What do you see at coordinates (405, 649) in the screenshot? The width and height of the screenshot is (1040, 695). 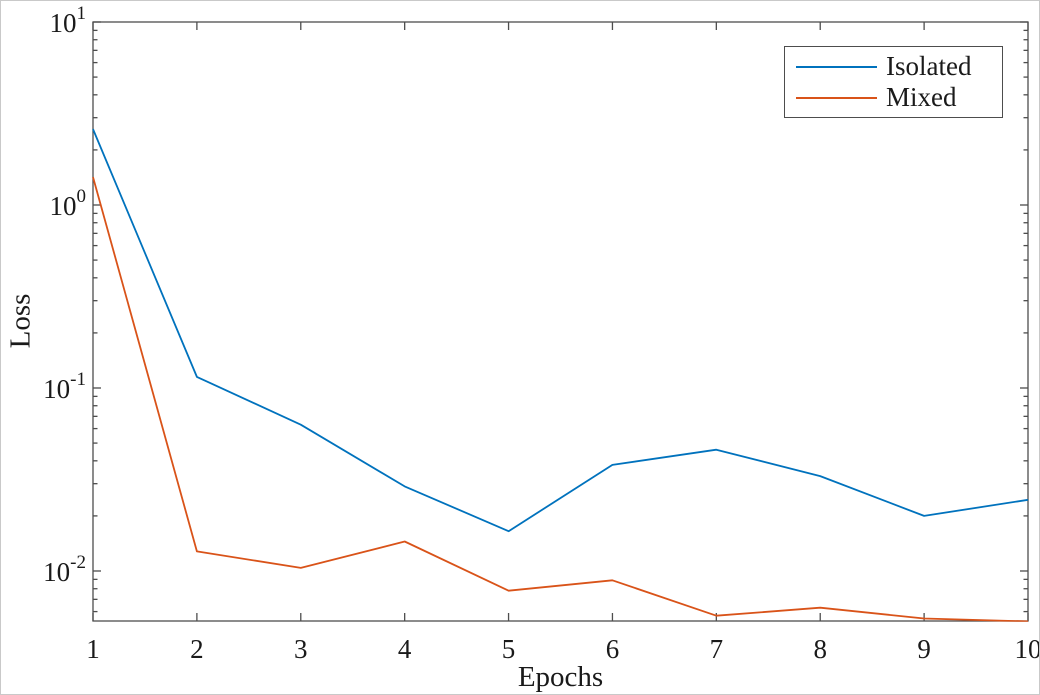 I see `x-tick-label: 4` at bounding box center [405, 649].